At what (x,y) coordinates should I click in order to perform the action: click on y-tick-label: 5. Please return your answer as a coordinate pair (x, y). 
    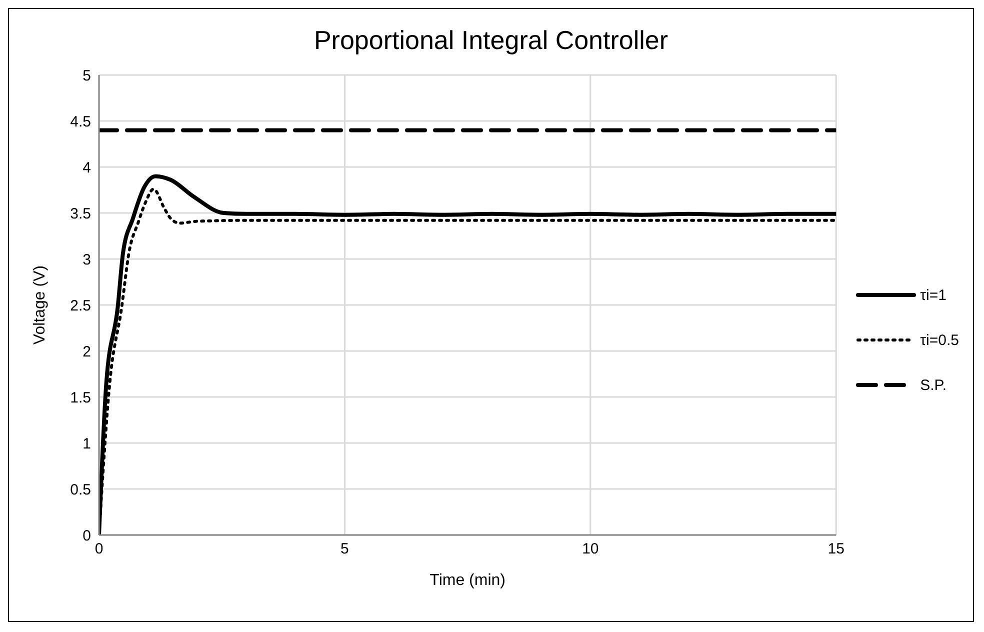
    Looking at the image, I should click on (86, 75).